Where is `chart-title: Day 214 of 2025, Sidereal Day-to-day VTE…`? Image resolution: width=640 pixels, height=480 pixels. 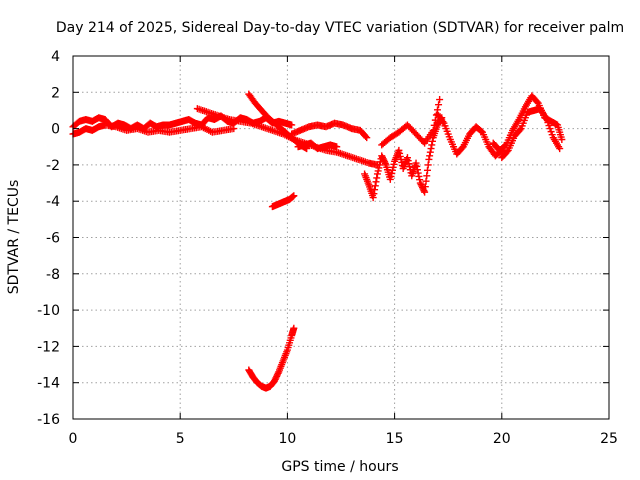 chart-title: Day 214 of 2025, Sidereal Day-to-day VTE… is located at coordinates (340, 28).